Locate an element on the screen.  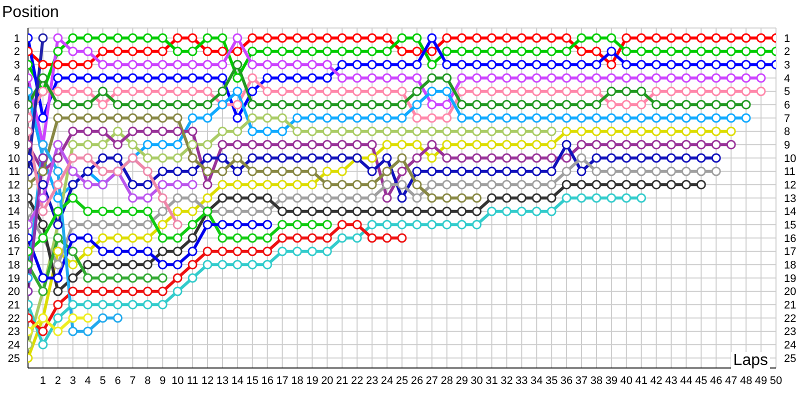
x-axis-title: Laps is located at coordinates (750, 361).